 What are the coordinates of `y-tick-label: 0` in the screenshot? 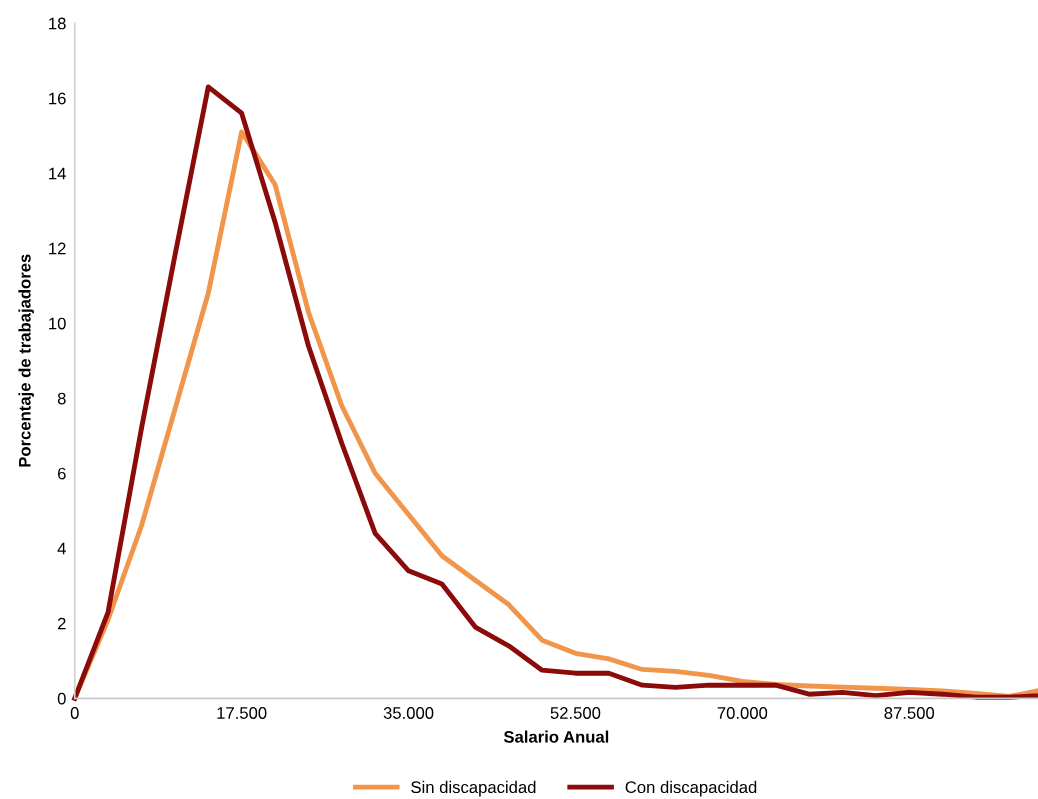 It's located at (61, 698).